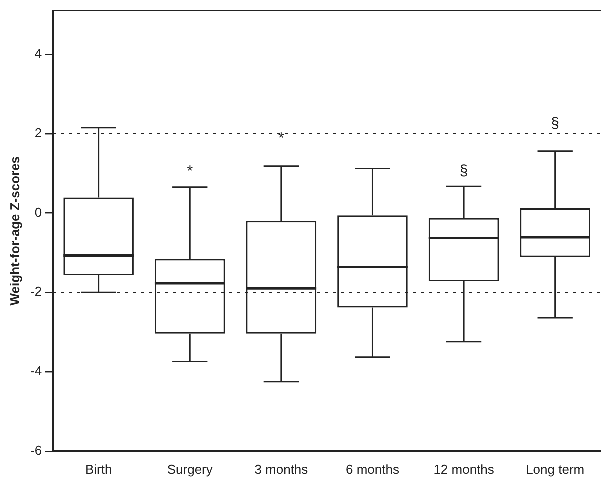  I want to click on y-axis-title: Weight-for-age Z-scores, so click(14, 231).